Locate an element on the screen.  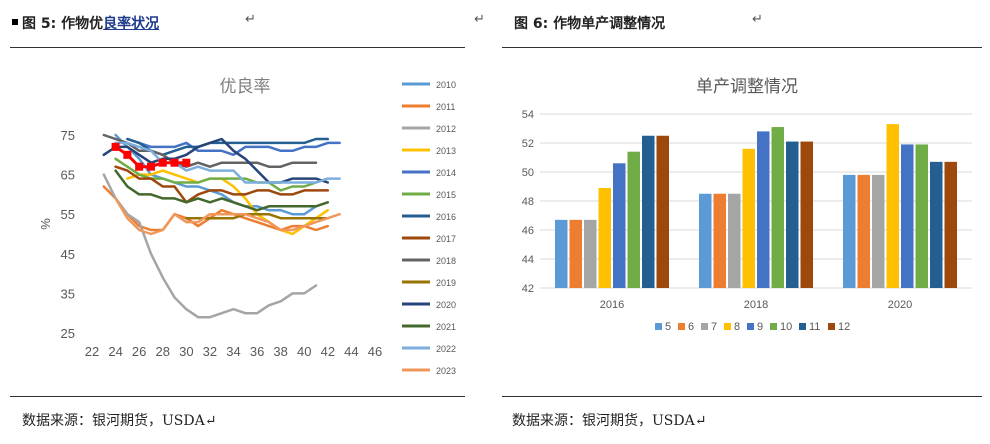
chart-title: 单产调整情况 is located at coordinates (747, 86).